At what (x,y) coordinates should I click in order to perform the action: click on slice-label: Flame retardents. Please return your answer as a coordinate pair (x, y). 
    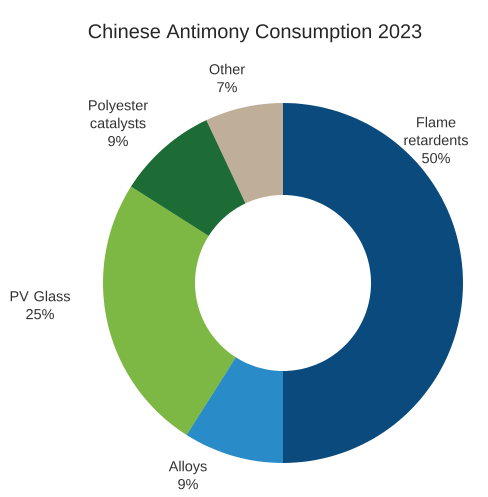
    Looking at the image, I should click on (436, 131).